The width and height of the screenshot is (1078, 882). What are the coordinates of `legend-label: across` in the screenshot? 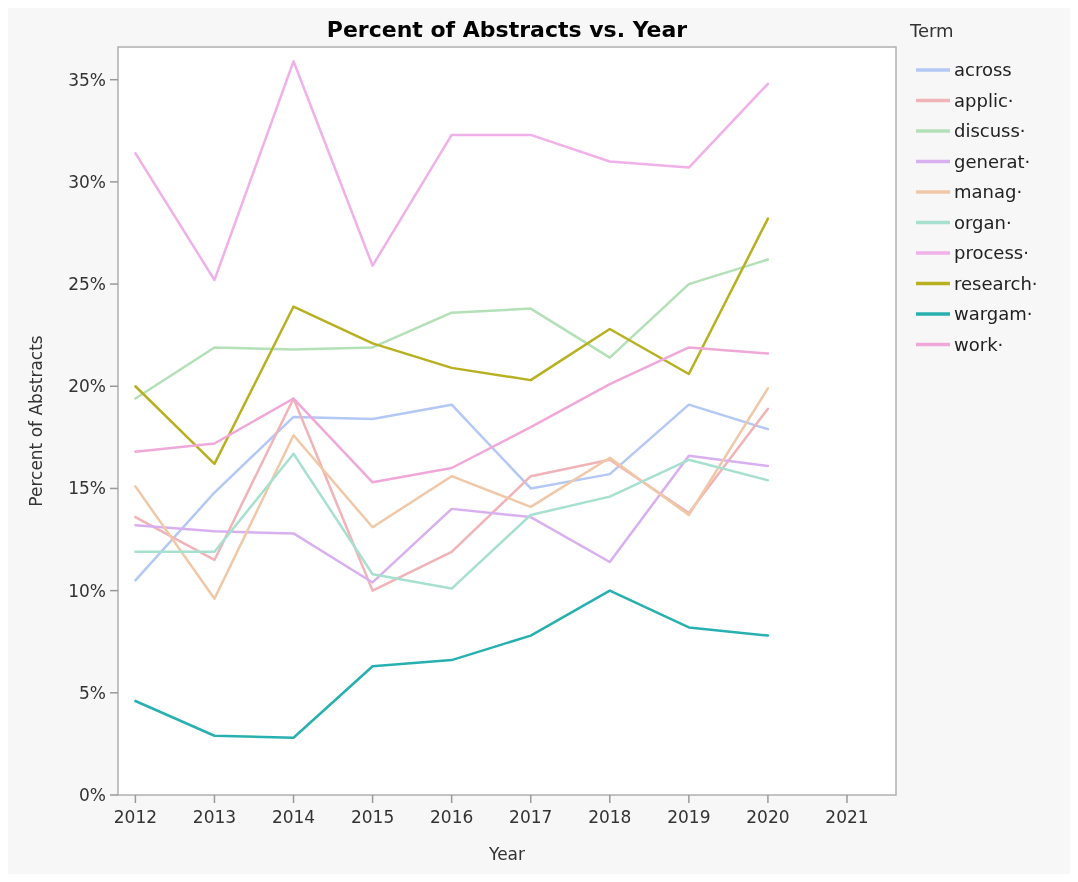 It's located at (983, 70).